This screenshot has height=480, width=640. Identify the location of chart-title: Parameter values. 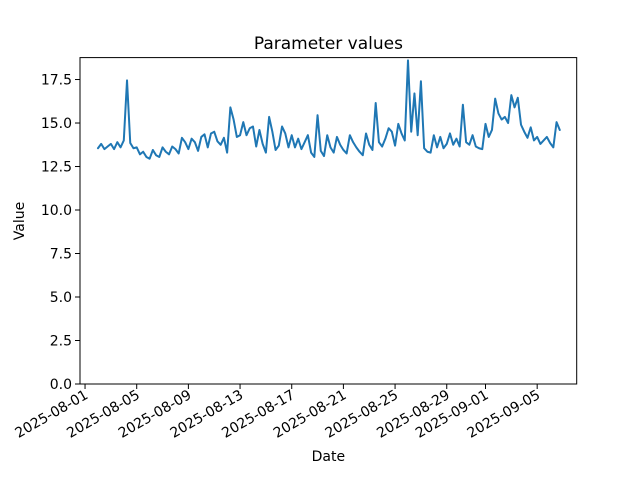
(328, 44).